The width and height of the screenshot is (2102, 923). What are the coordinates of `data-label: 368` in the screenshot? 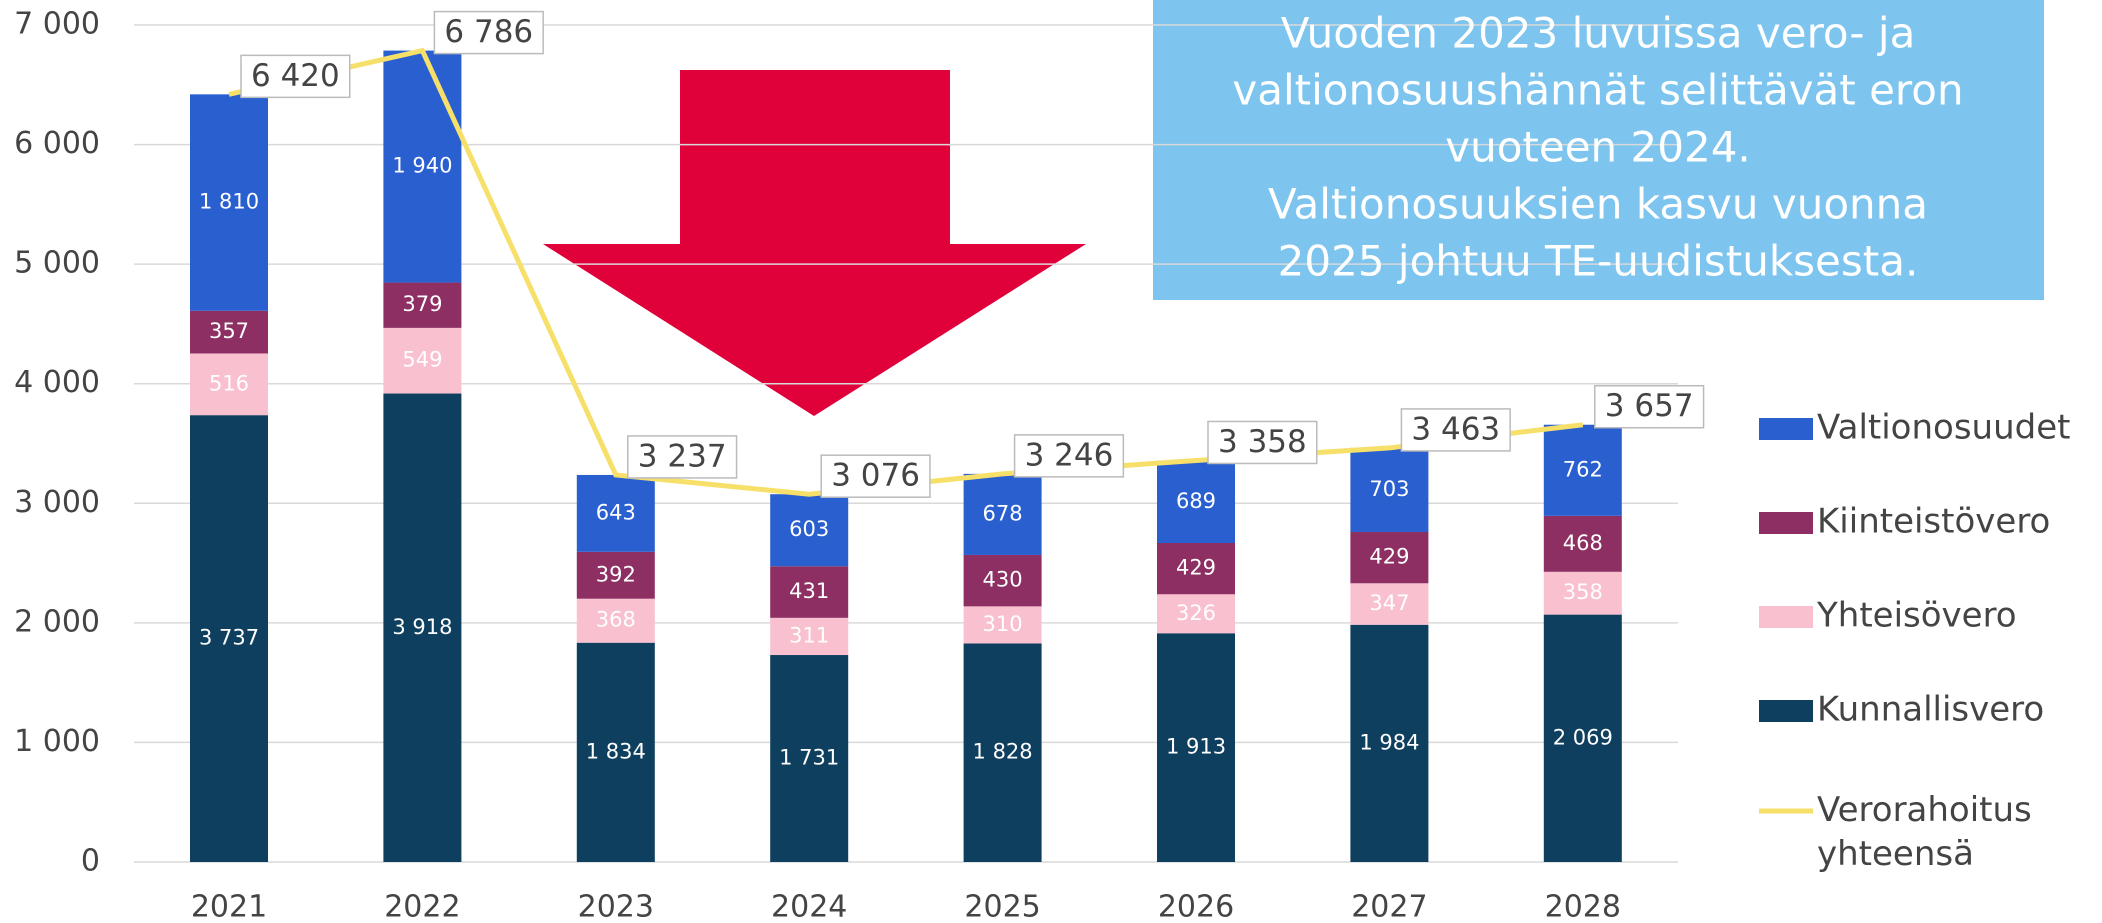 It's located at (616, 620).